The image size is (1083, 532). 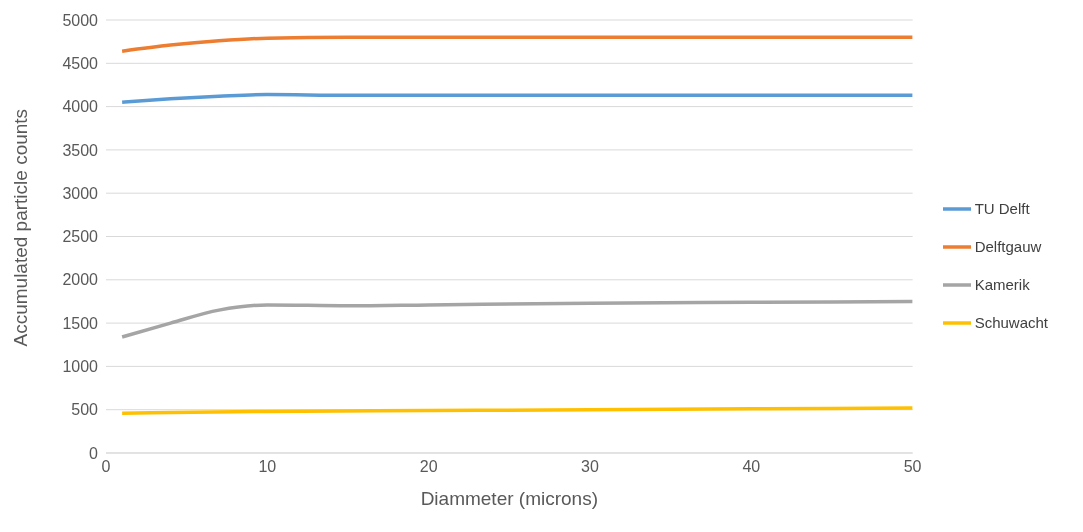 I want to click on x-tick-label: 30, so click(x=590, y=467).